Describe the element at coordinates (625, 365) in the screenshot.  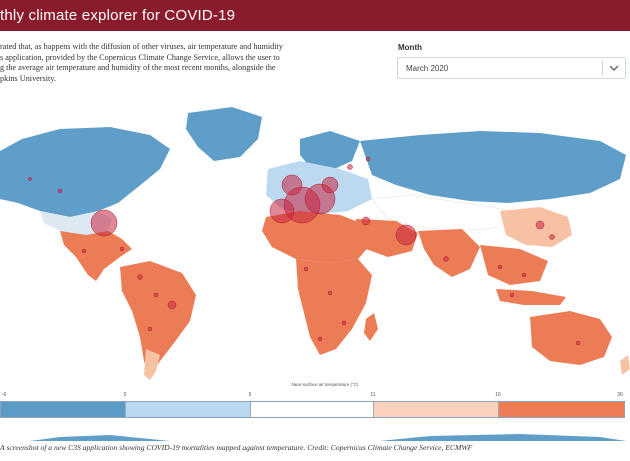
I see `region-new-zealand-warm` at that location.